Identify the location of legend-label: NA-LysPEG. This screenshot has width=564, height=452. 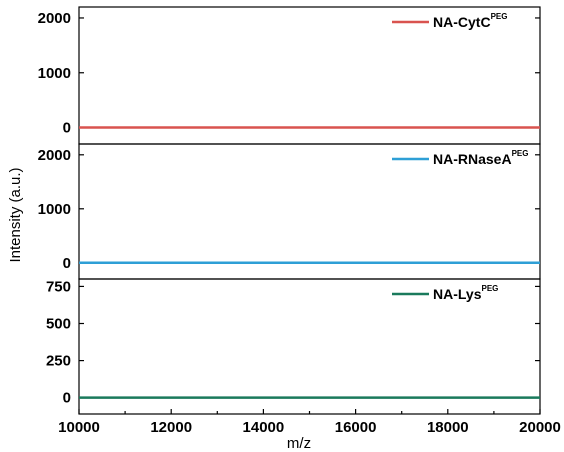
(465, 293).